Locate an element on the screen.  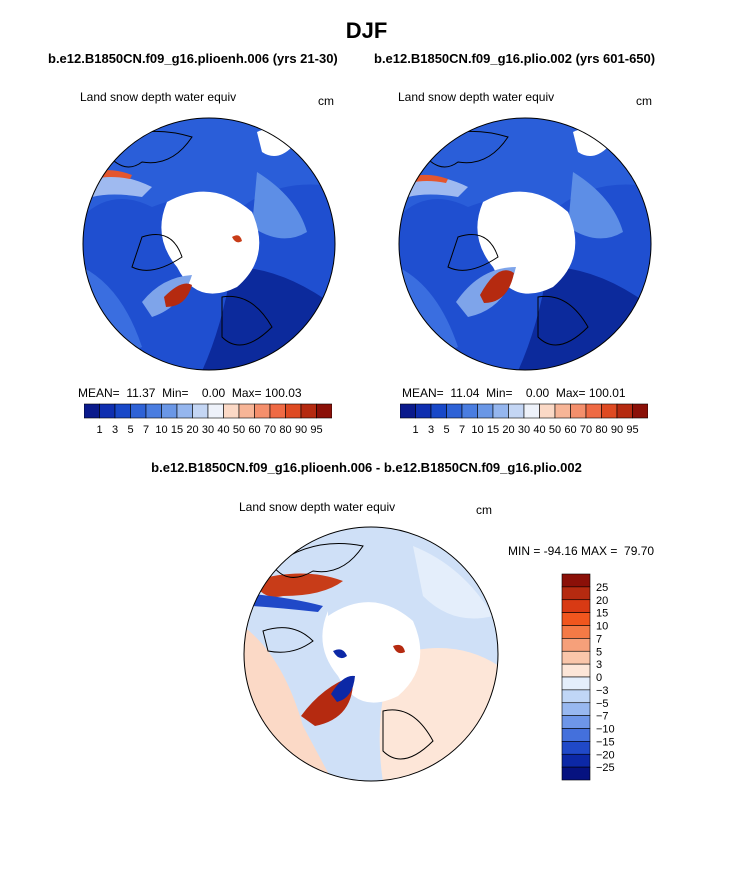
colorbar-tick-label: −7 is located at coordinates (602, 717).